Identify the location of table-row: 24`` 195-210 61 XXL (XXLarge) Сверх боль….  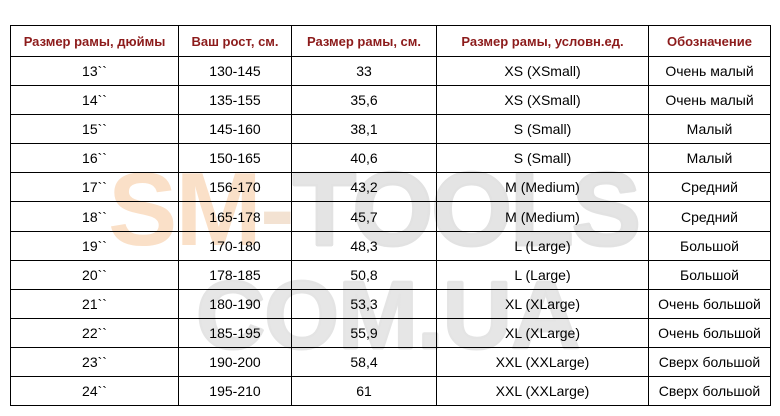
(390, 391).